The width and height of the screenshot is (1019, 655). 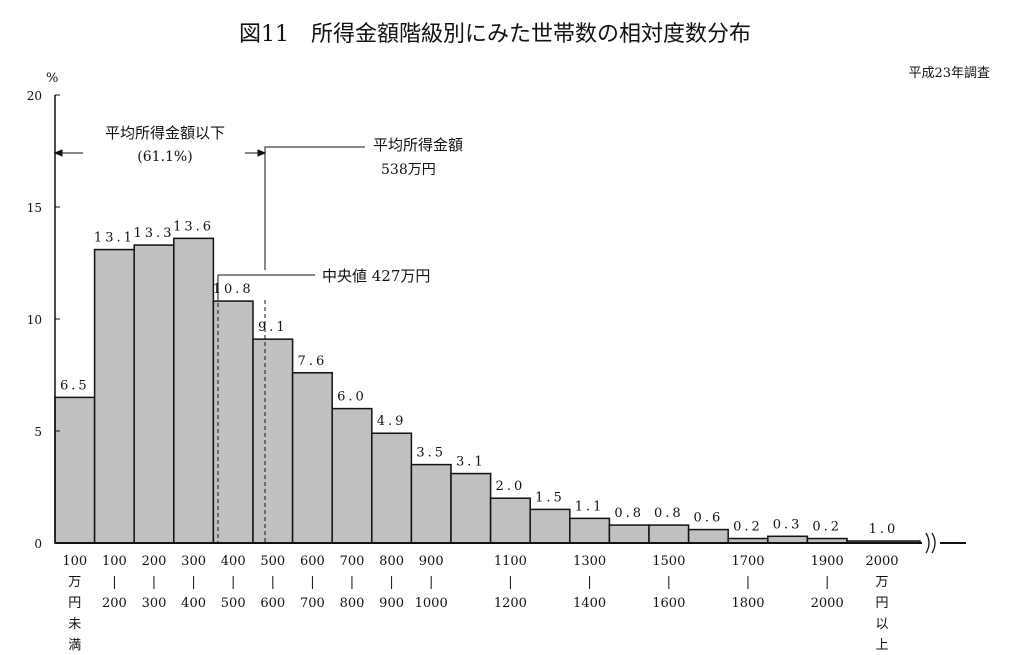 I want to click on left-arrow-icon, so click(x=68, y=153).